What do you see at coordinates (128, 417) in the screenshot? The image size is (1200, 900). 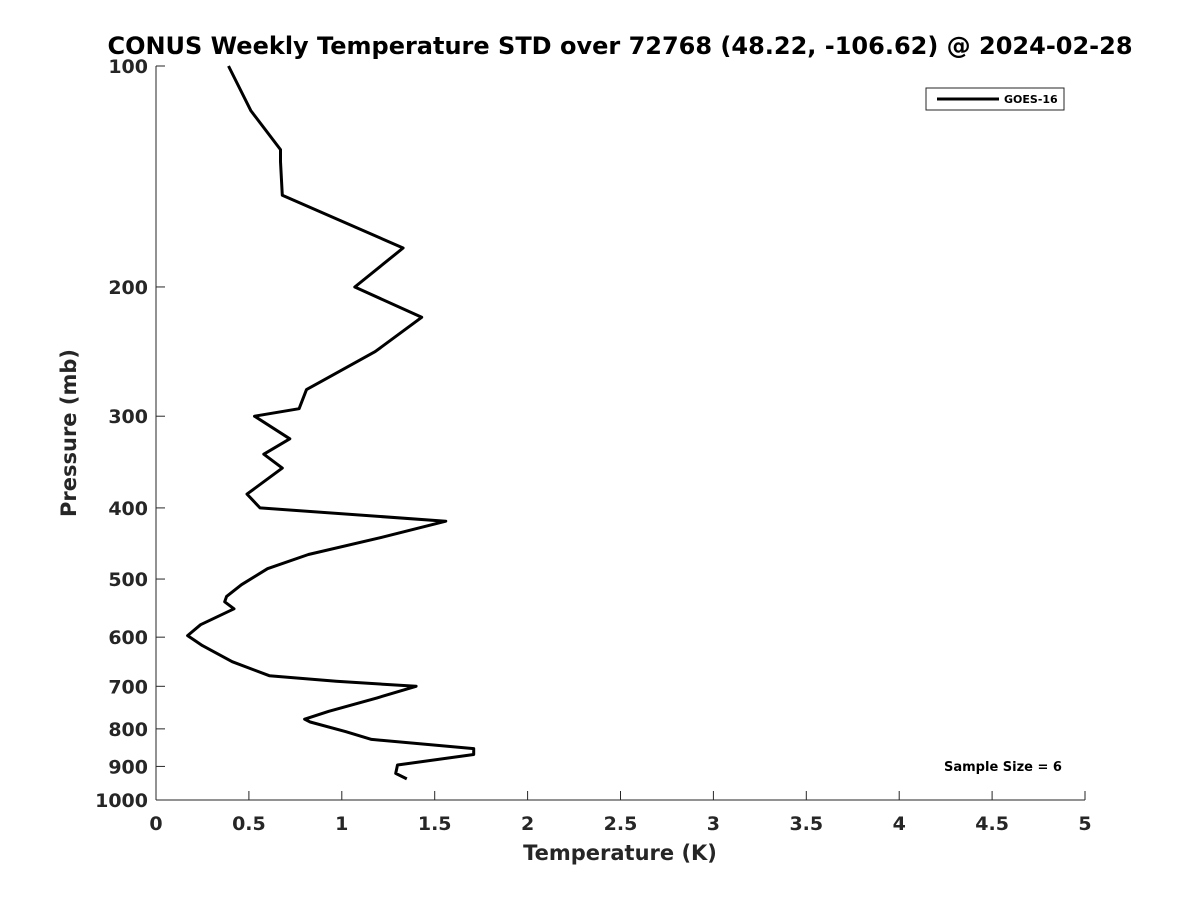 I see `y-tick-label: 300` at bounding box center [128, 417].